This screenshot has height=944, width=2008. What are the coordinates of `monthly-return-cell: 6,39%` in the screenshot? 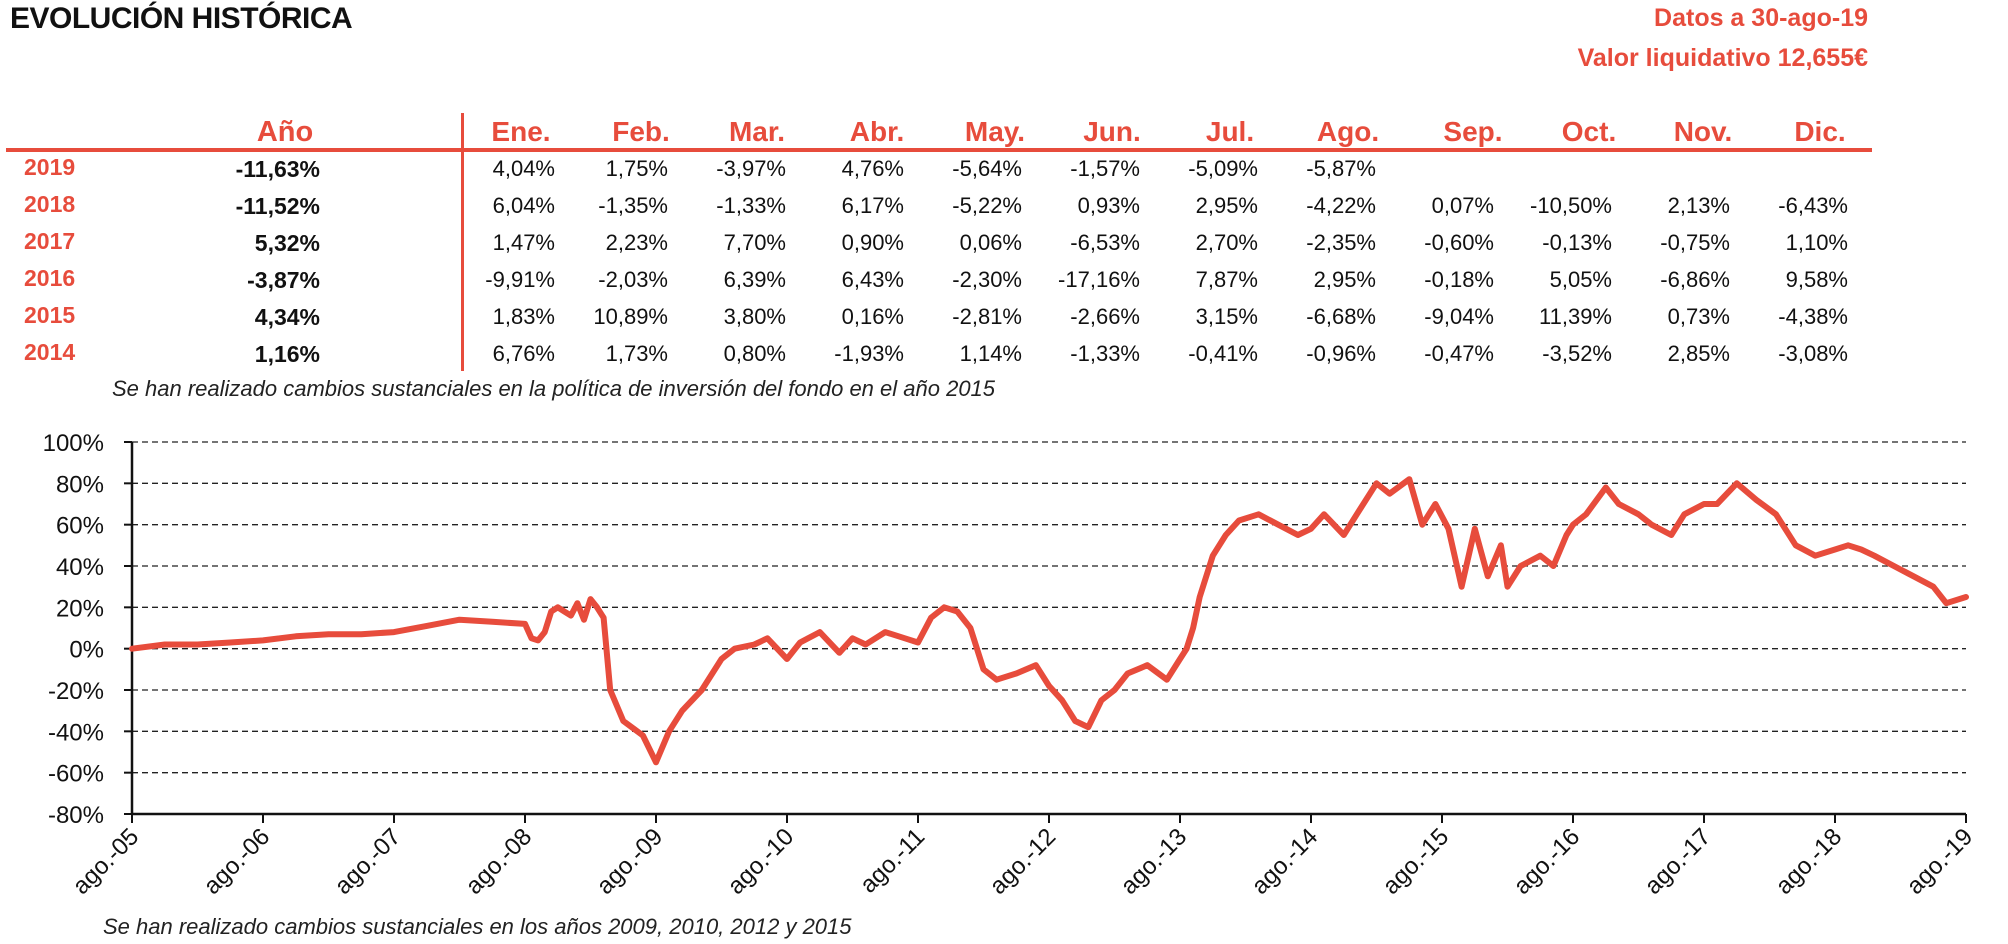 It's located at (754, 279).